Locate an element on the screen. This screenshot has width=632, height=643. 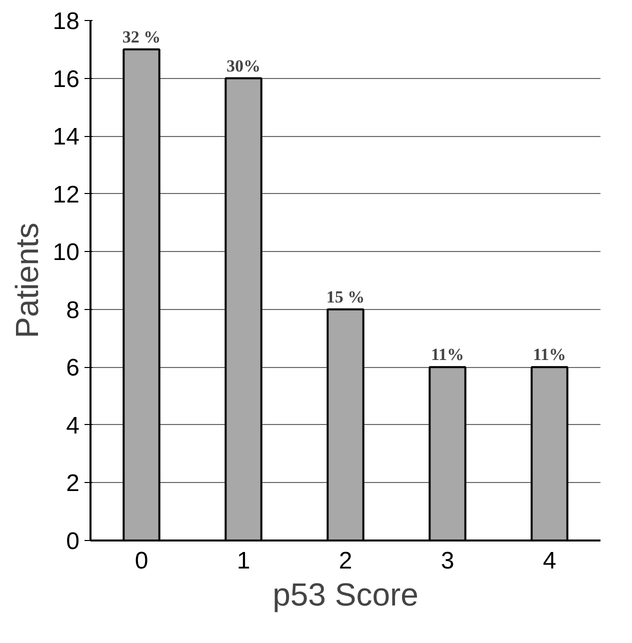
y-tick-label: 4 is located at coordinates (73, 426).